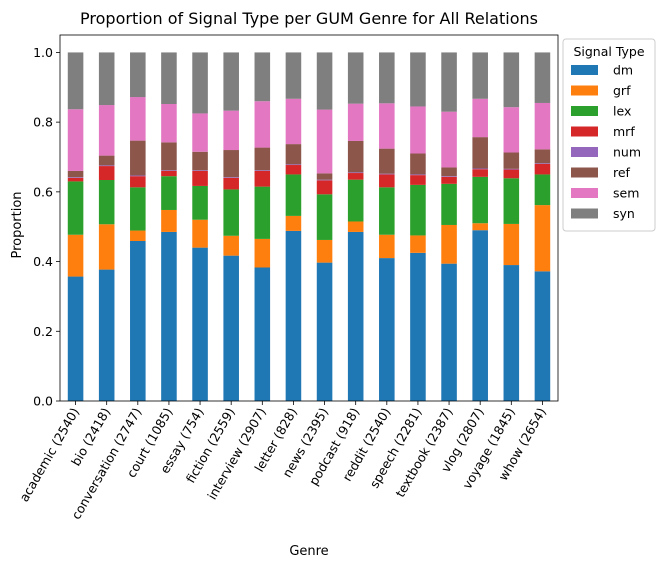  Describe the element at coordinates (622, 90) in the screenshot. I see `legend-label-grf: grf` at that location.